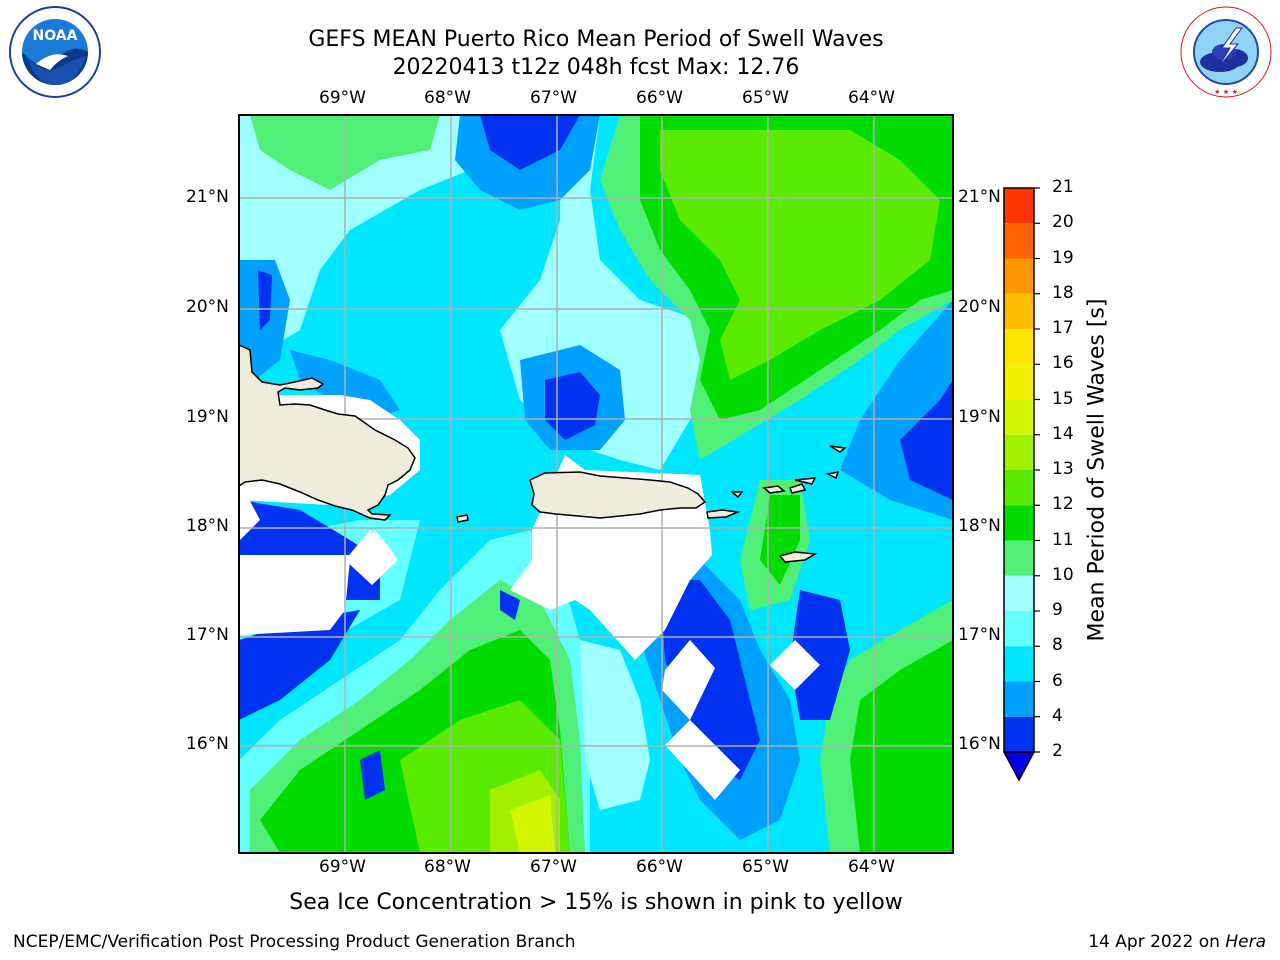 The image size is (1280, 960). I want to click on colorbar-tick-label: 6, so click(1057, 680).